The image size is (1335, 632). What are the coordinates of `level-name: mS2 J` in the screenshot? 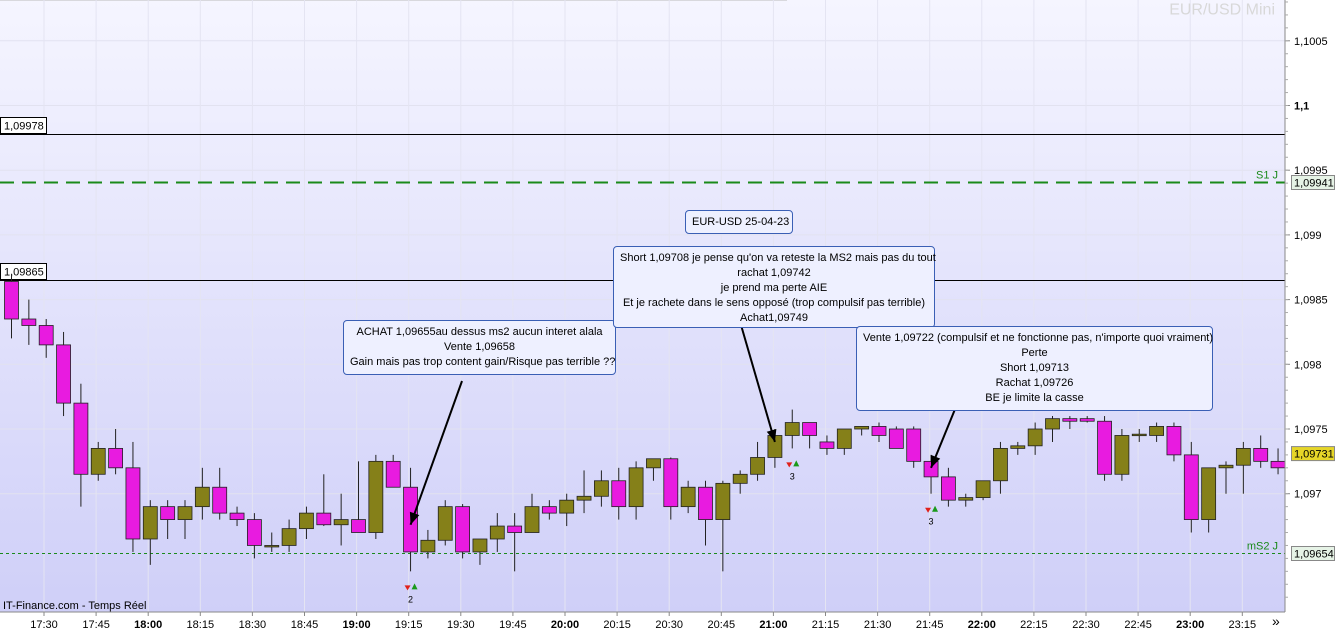 It's located at (1262, 547).